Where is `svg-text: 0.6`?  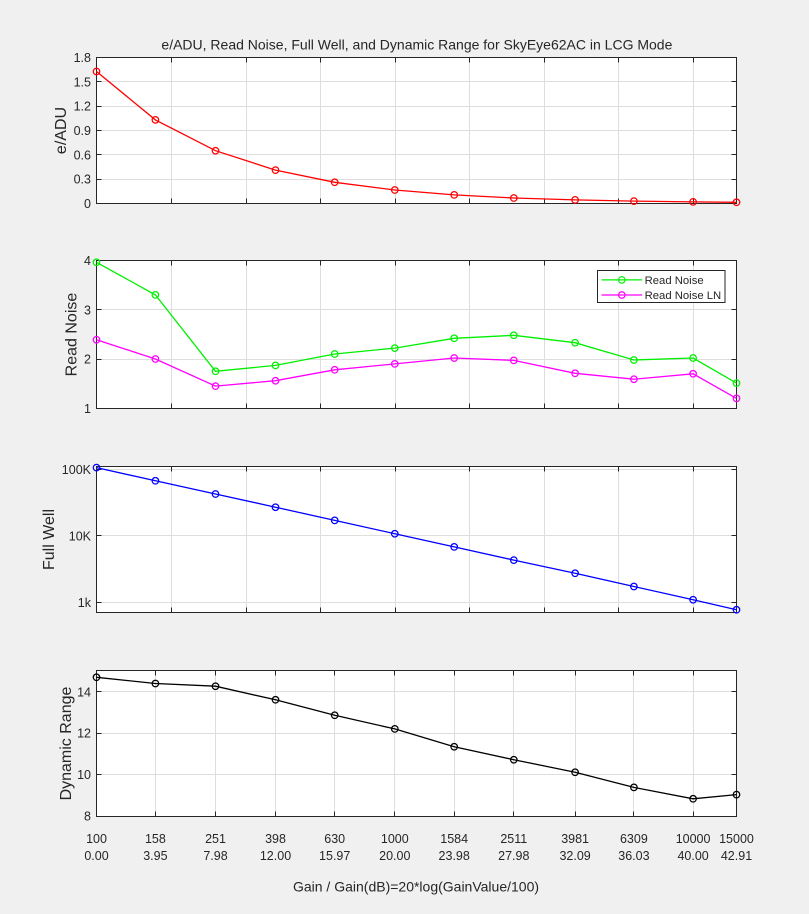
svg-text: 0.6 is located at coordinates (82, 155).